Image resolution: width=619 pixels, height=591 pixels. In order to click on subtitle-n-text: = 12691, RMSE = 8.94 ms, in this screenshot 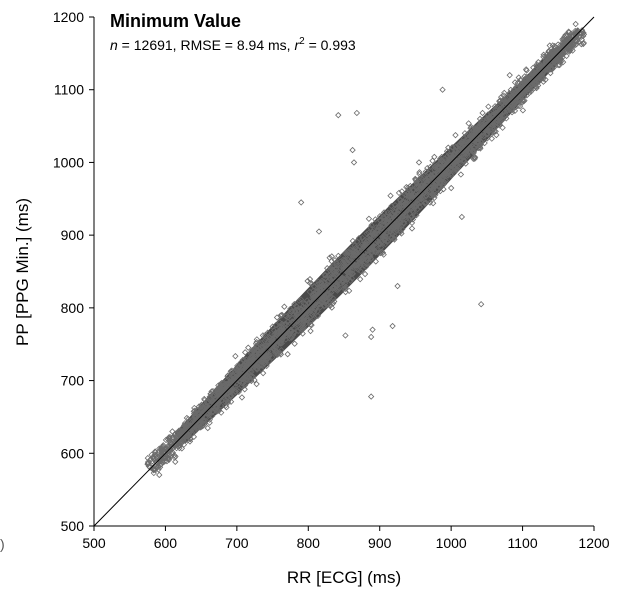, I will do `click(206, 45)`.